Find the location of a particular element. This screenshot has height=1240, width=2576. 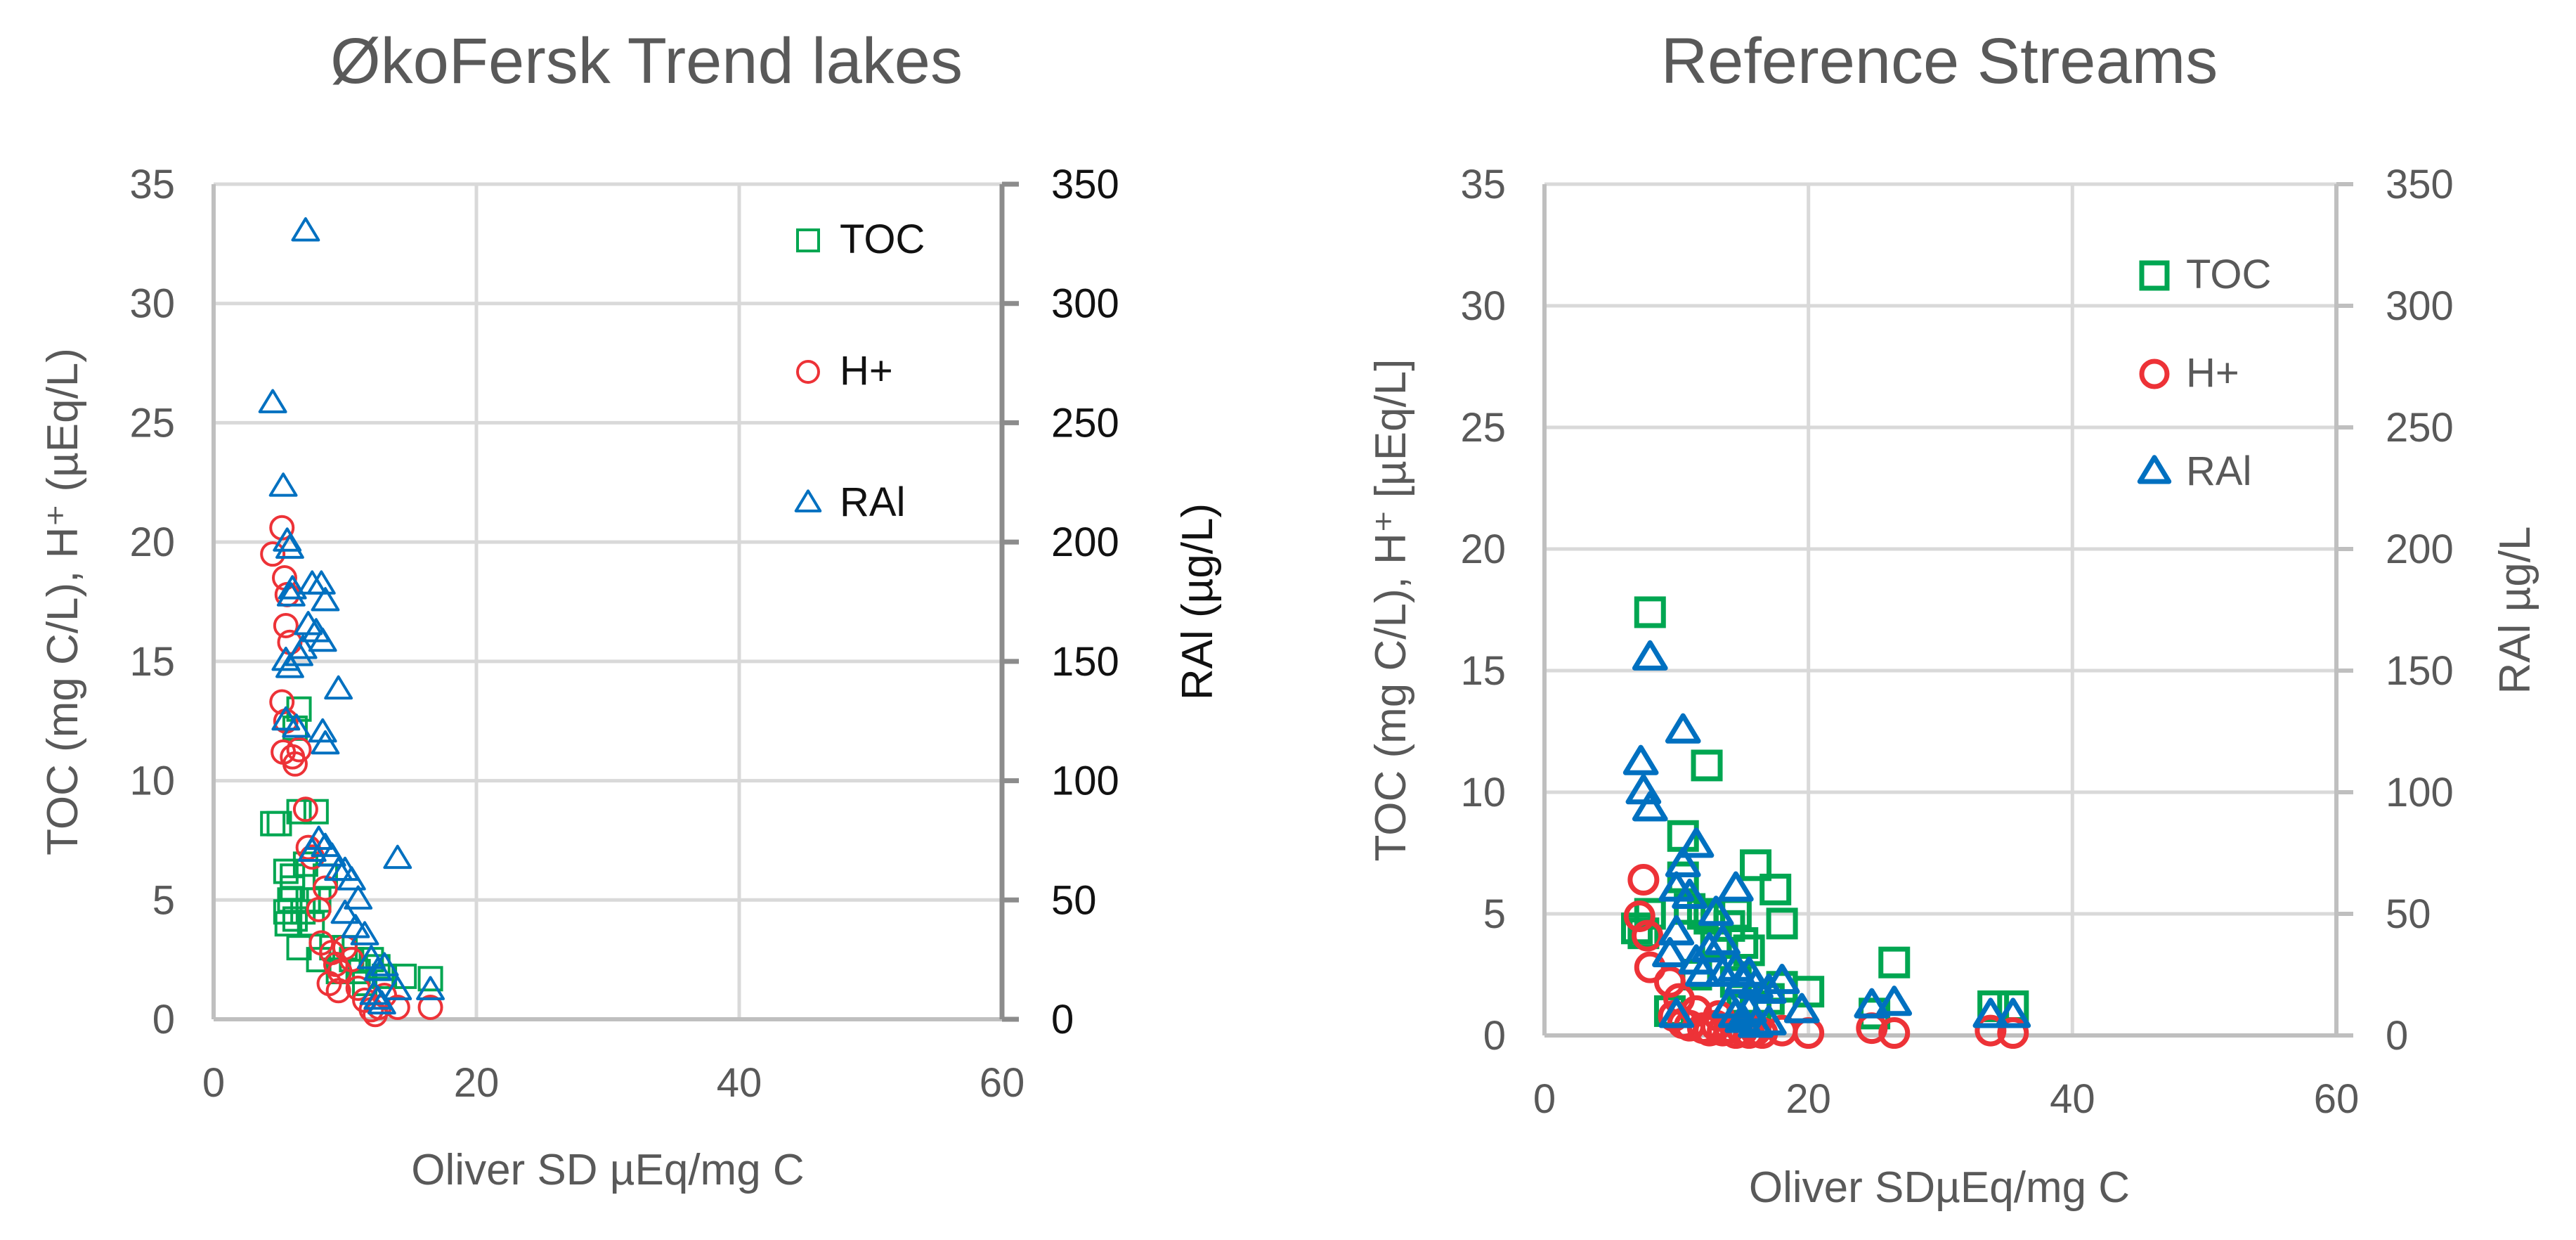

x-tick-label: 0 is located at coordinates (213, 1083).